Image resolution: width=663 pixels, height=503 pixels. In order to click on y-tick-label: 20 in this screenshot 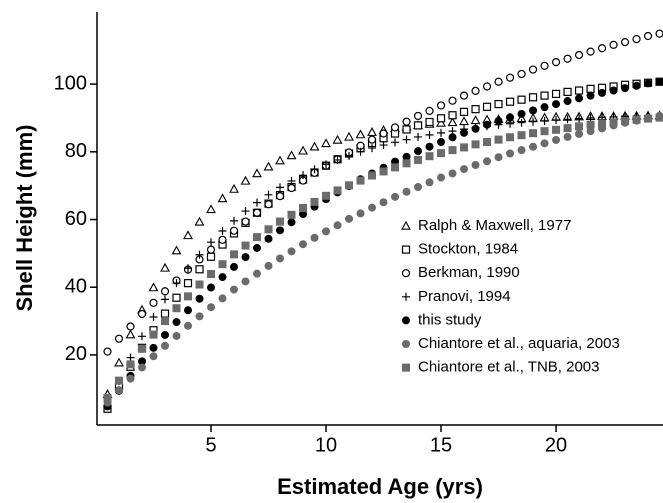, I will do `click(76, 354)`.